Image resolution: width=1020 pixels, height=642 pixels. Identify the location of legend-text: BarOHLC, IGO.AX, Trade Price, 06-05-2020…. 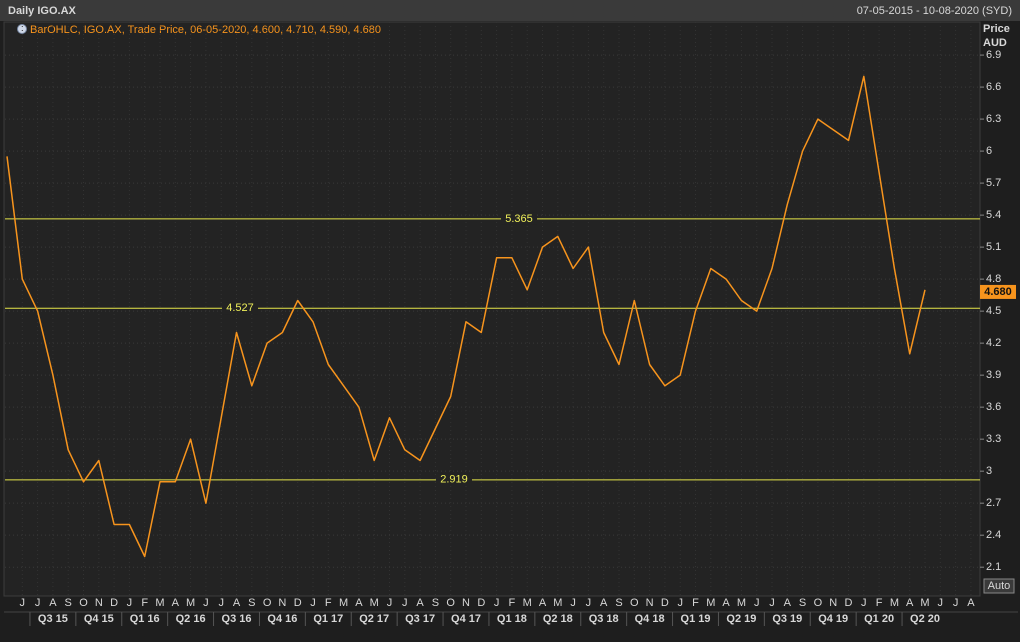
(205, 30).